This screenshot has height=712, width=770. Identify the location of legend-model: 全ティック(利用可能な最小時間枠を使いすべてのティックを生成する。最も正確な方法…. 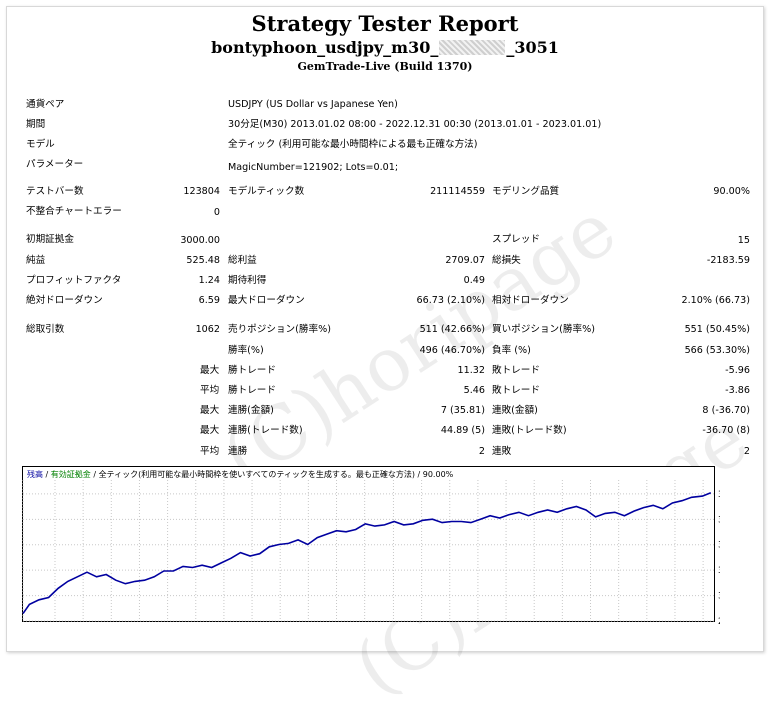
(257, 474).